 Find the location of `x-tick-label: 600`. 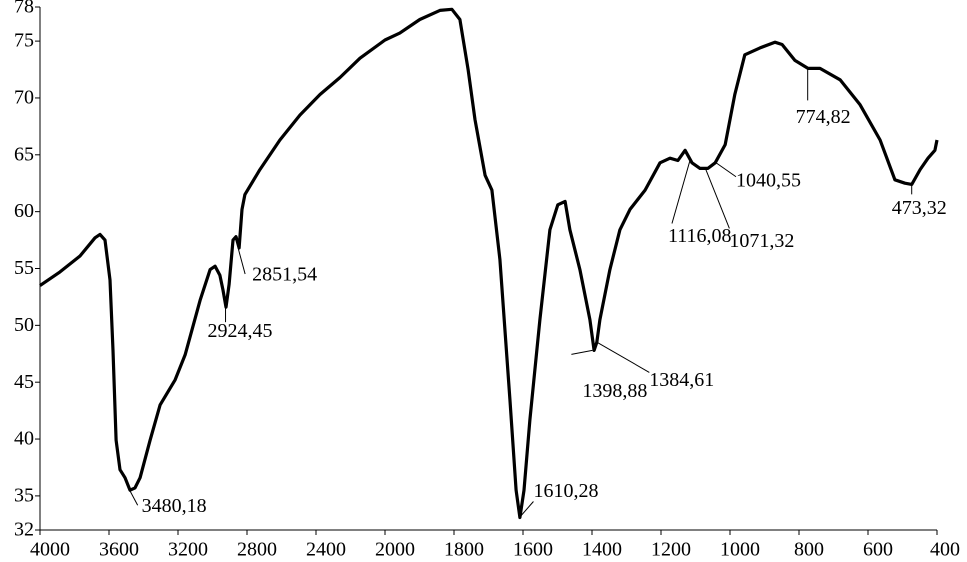

x-tick-label: 600 is located at coordinates (878, 550).